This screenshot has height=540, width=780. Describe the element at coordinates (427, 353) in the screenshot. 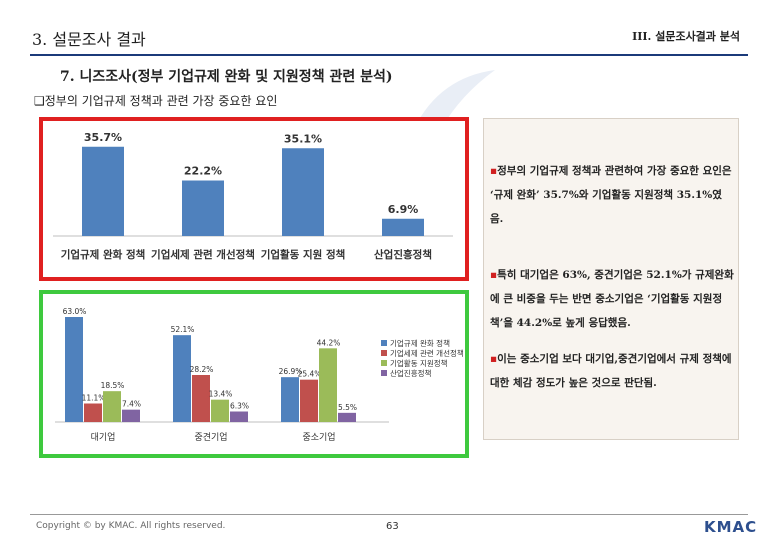

I see `legend-label: 기업세제 관련 개선정책` at that location.